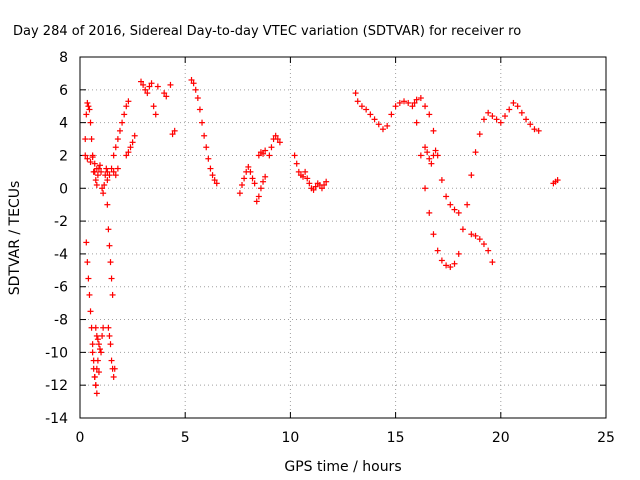 Image resolution: width=640 pixels, height=480 pixels. What do you see at coordinates (56, 386) in the screenshot?
I see `y-tick-label: -12` at bounding box center [56, 386].